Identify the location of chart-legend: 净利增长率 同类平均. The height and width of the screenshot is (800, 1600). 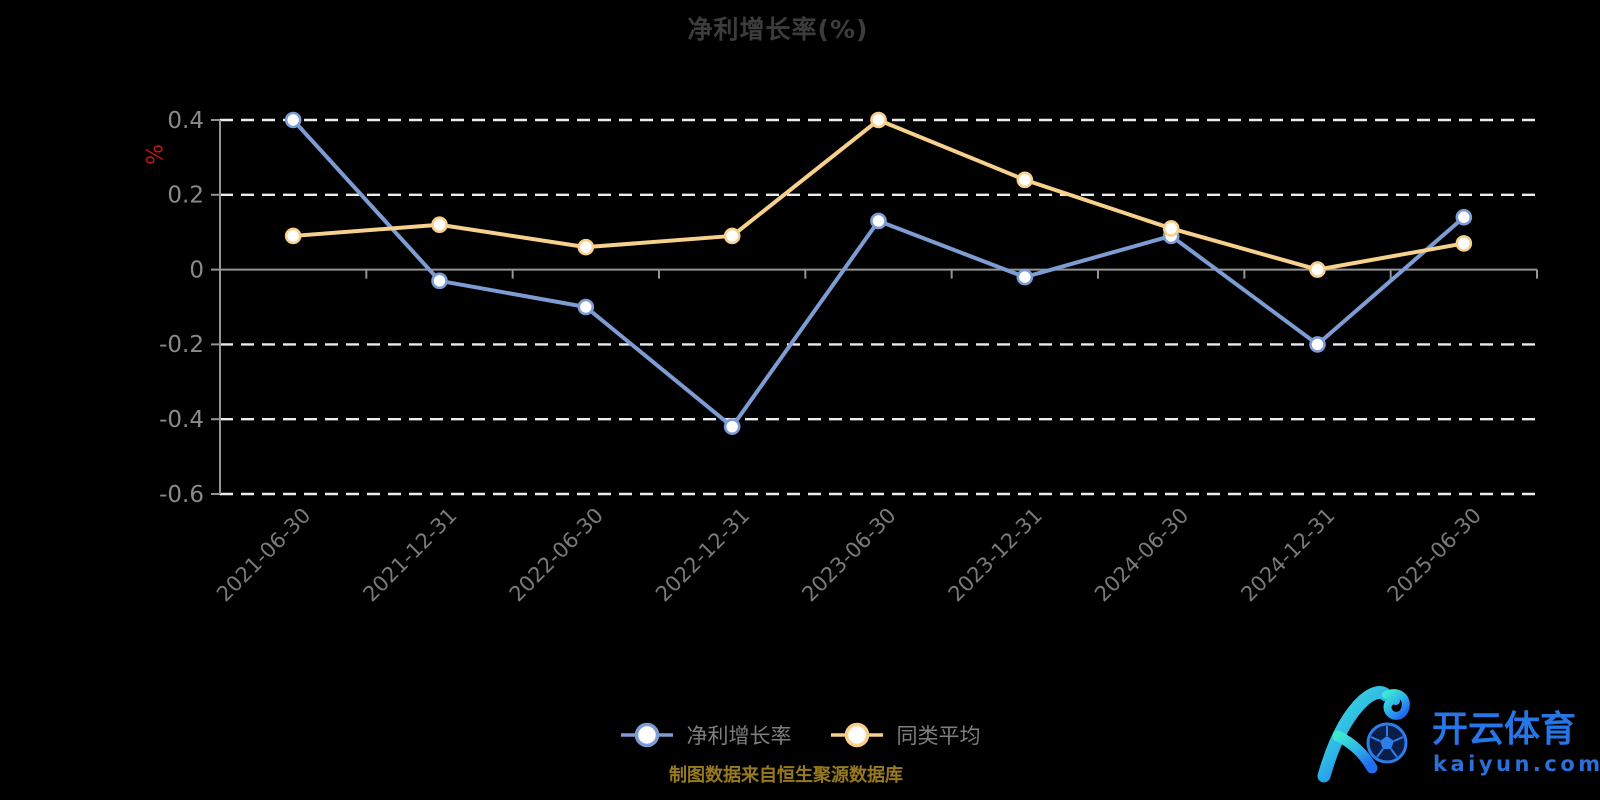
(800, 735).